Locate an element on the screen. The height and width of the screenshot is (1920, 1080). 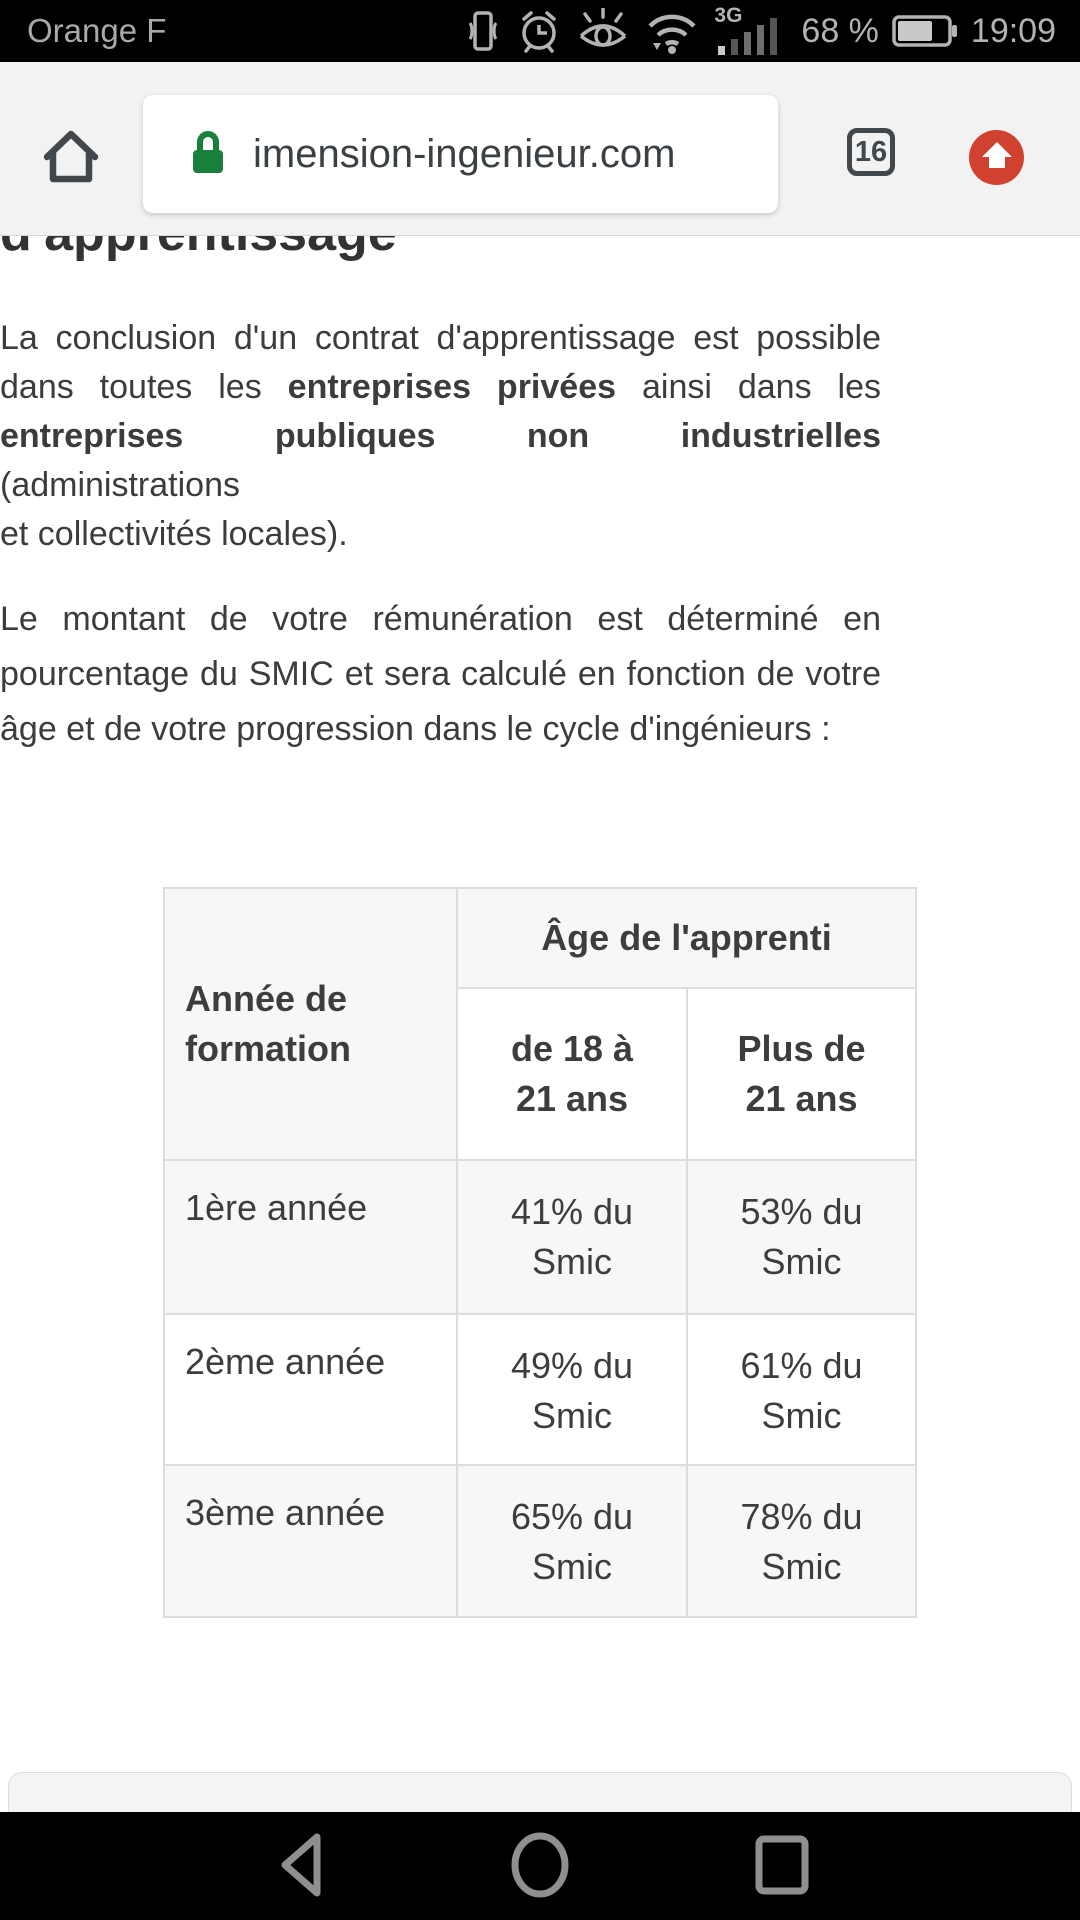
home-button is located at coordinates (540, 1866).